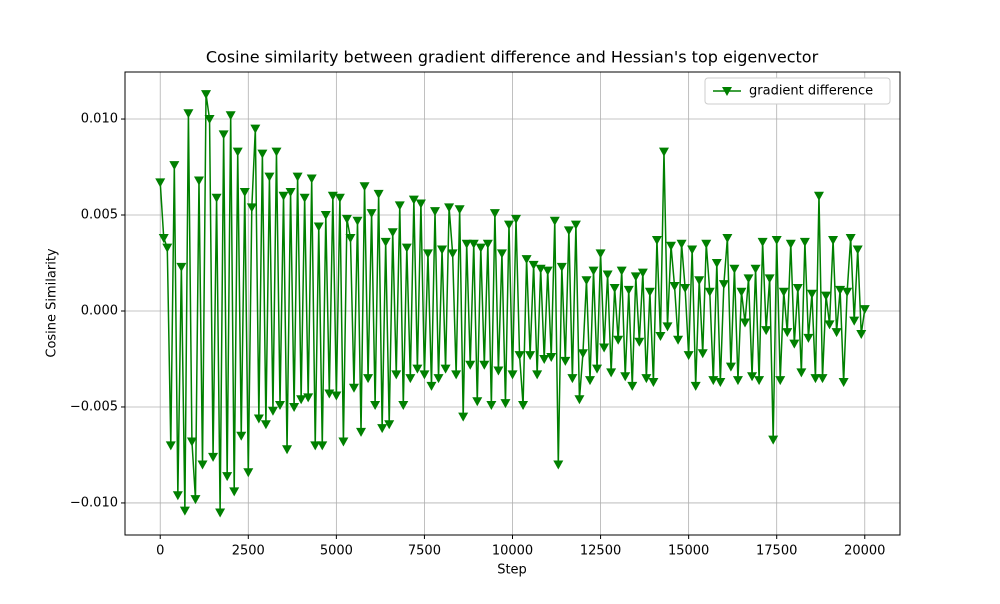  What do you see at coordinates (336, 551) in the screenshot?
I see `x-tick-label: 5000` at bounding box center [336, 551].